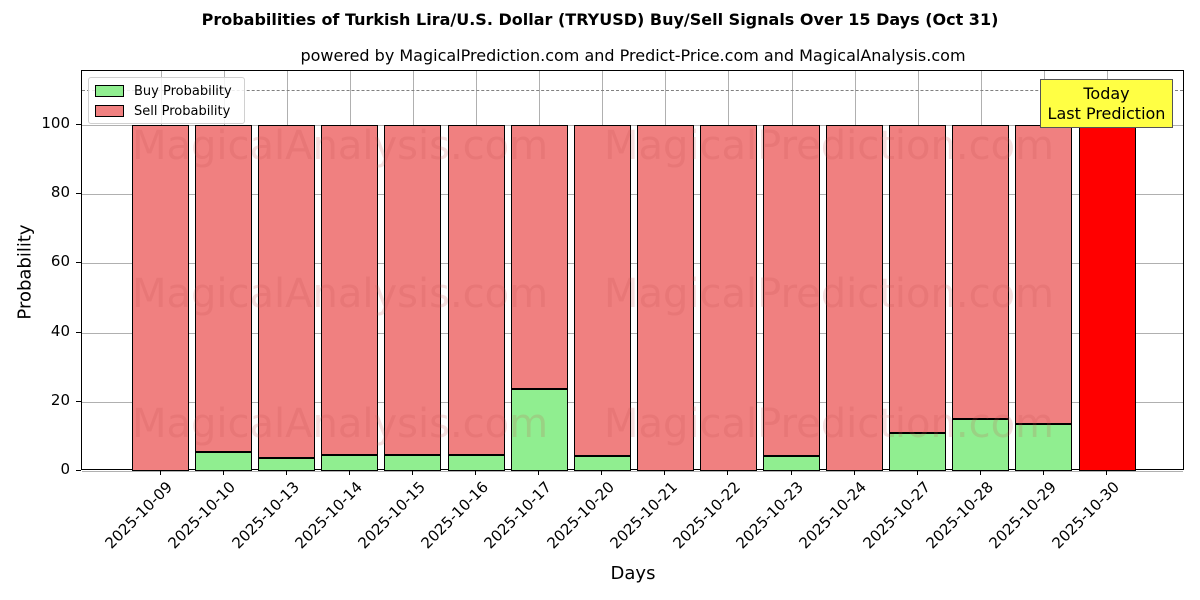 The image size is (1200, 600). I want to click on y-tick-label: 100, so click(55, 123).